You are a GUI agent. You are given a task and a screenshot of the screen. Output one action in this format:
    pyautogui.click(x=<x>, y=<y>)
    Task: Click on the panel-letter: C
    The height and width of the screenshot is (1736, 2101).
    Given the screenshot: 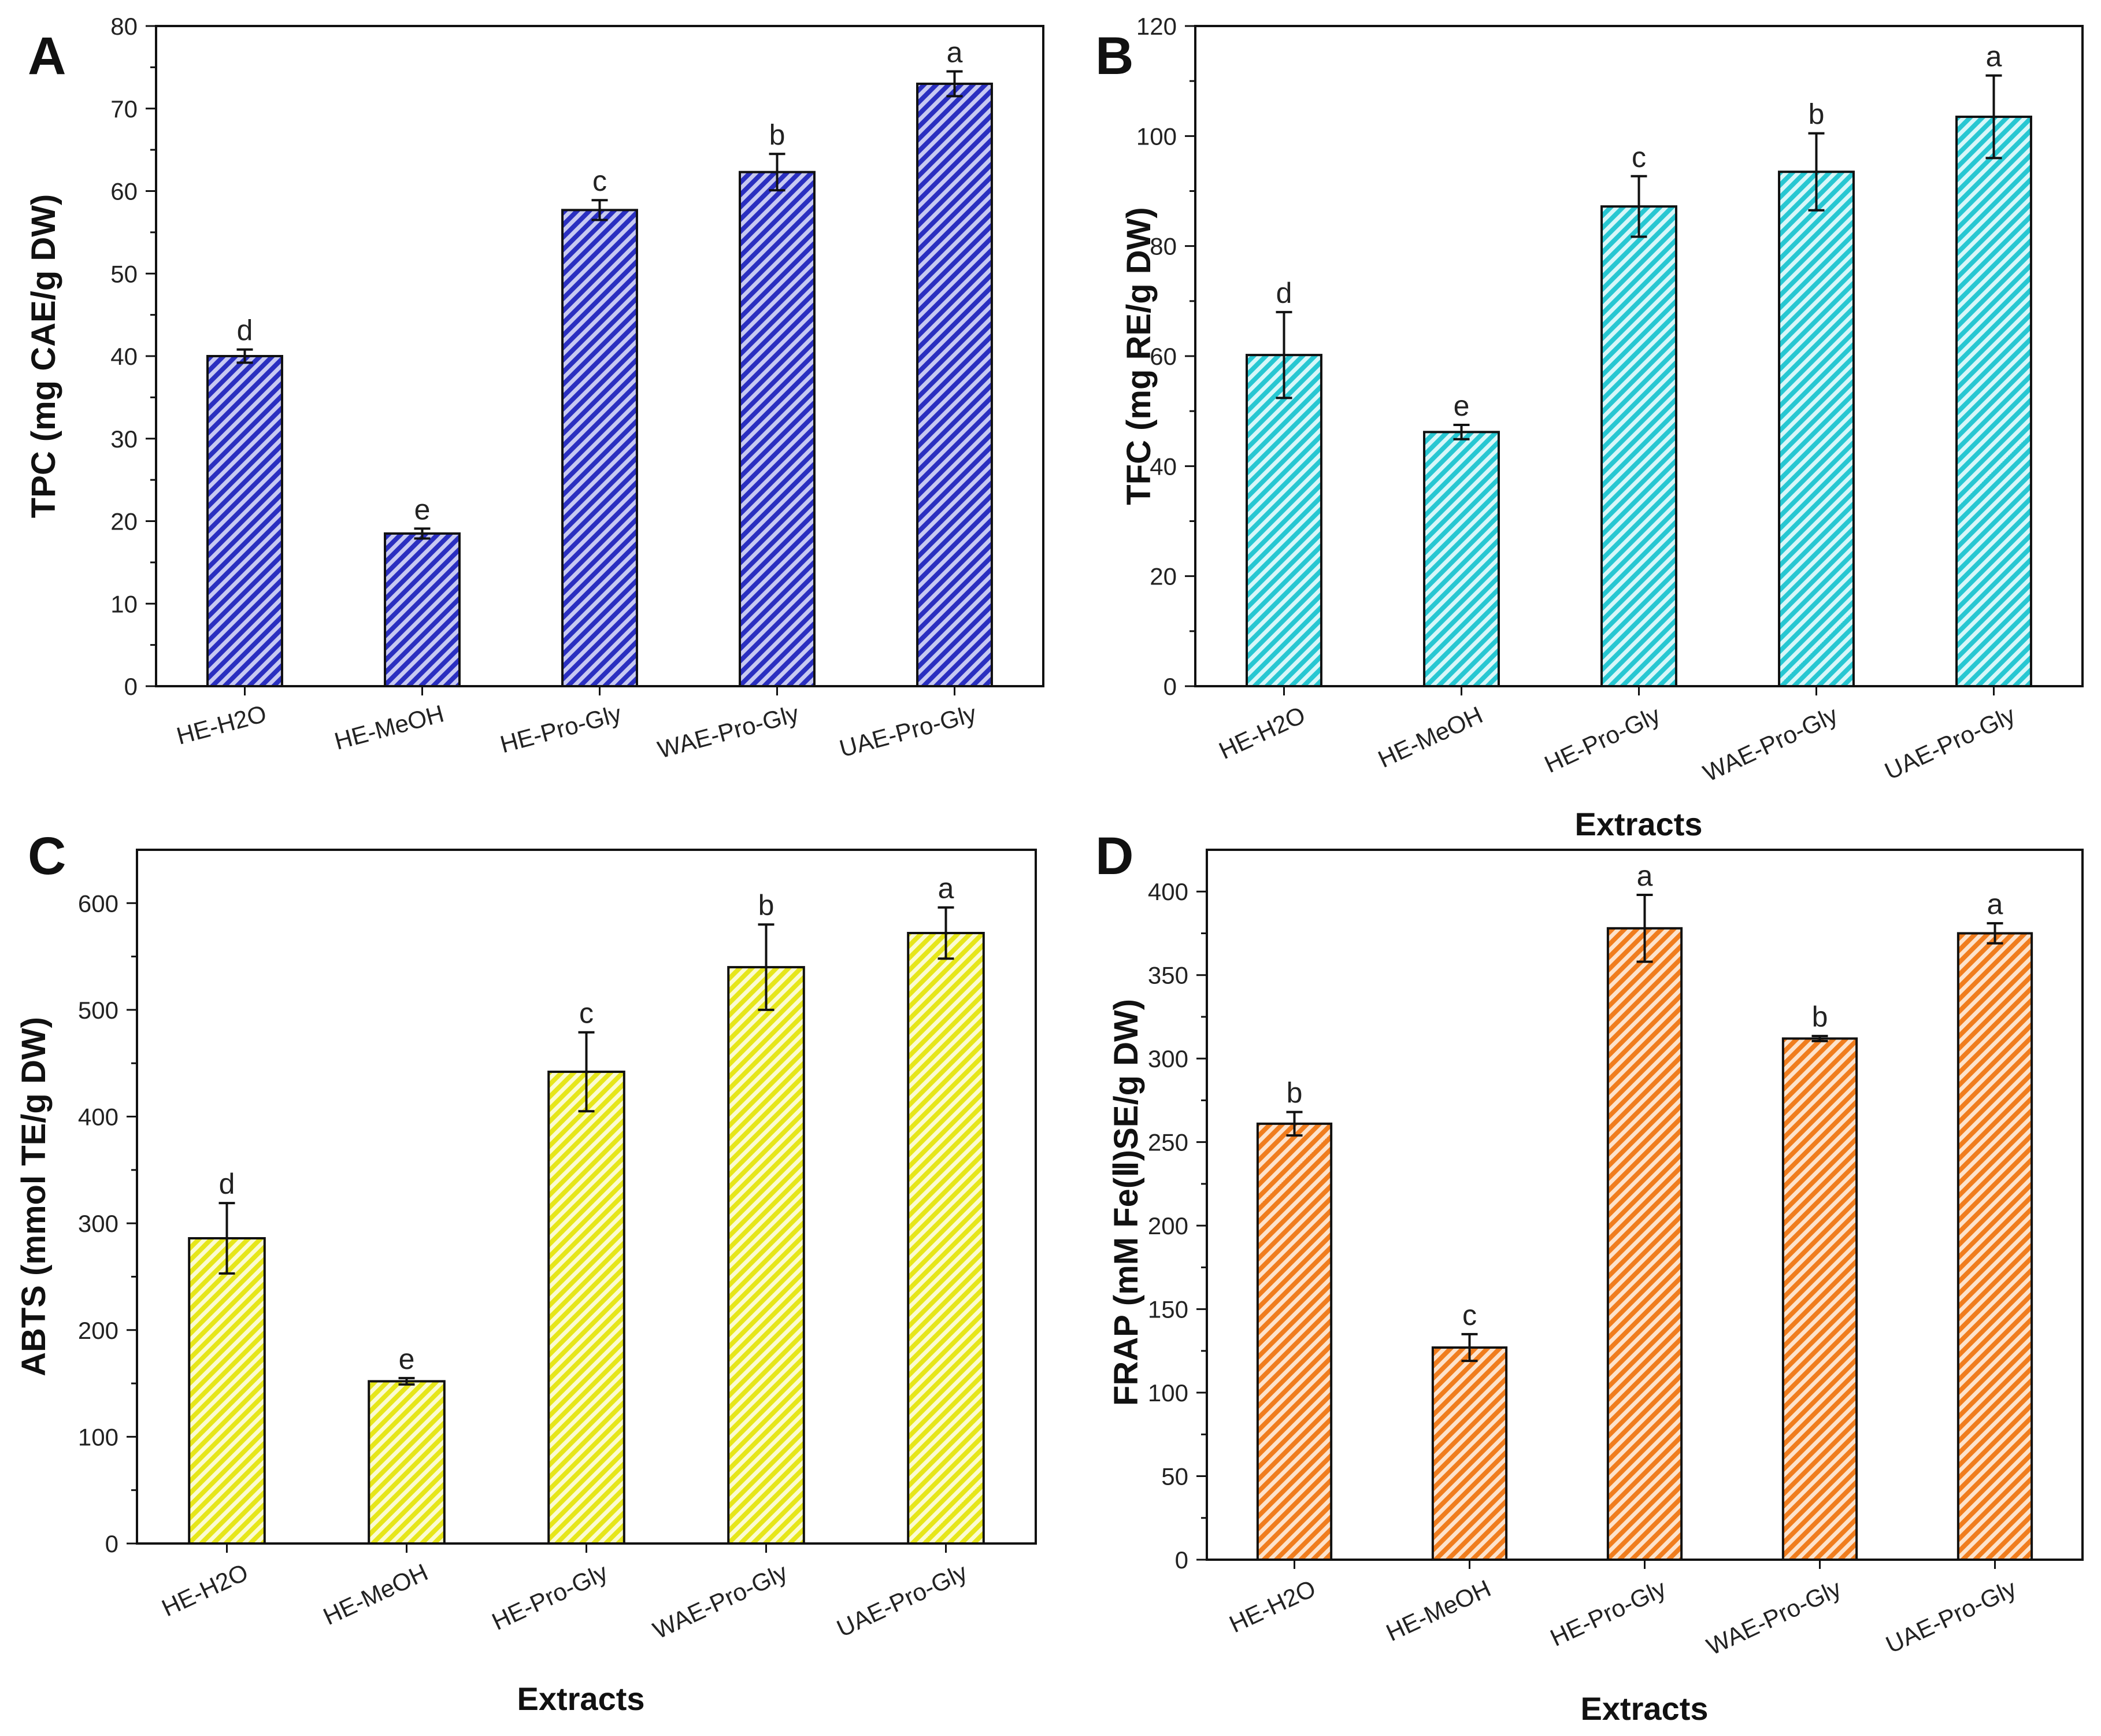 What is the action you would take?
    pyautogui.click(x=47, y=856)
    